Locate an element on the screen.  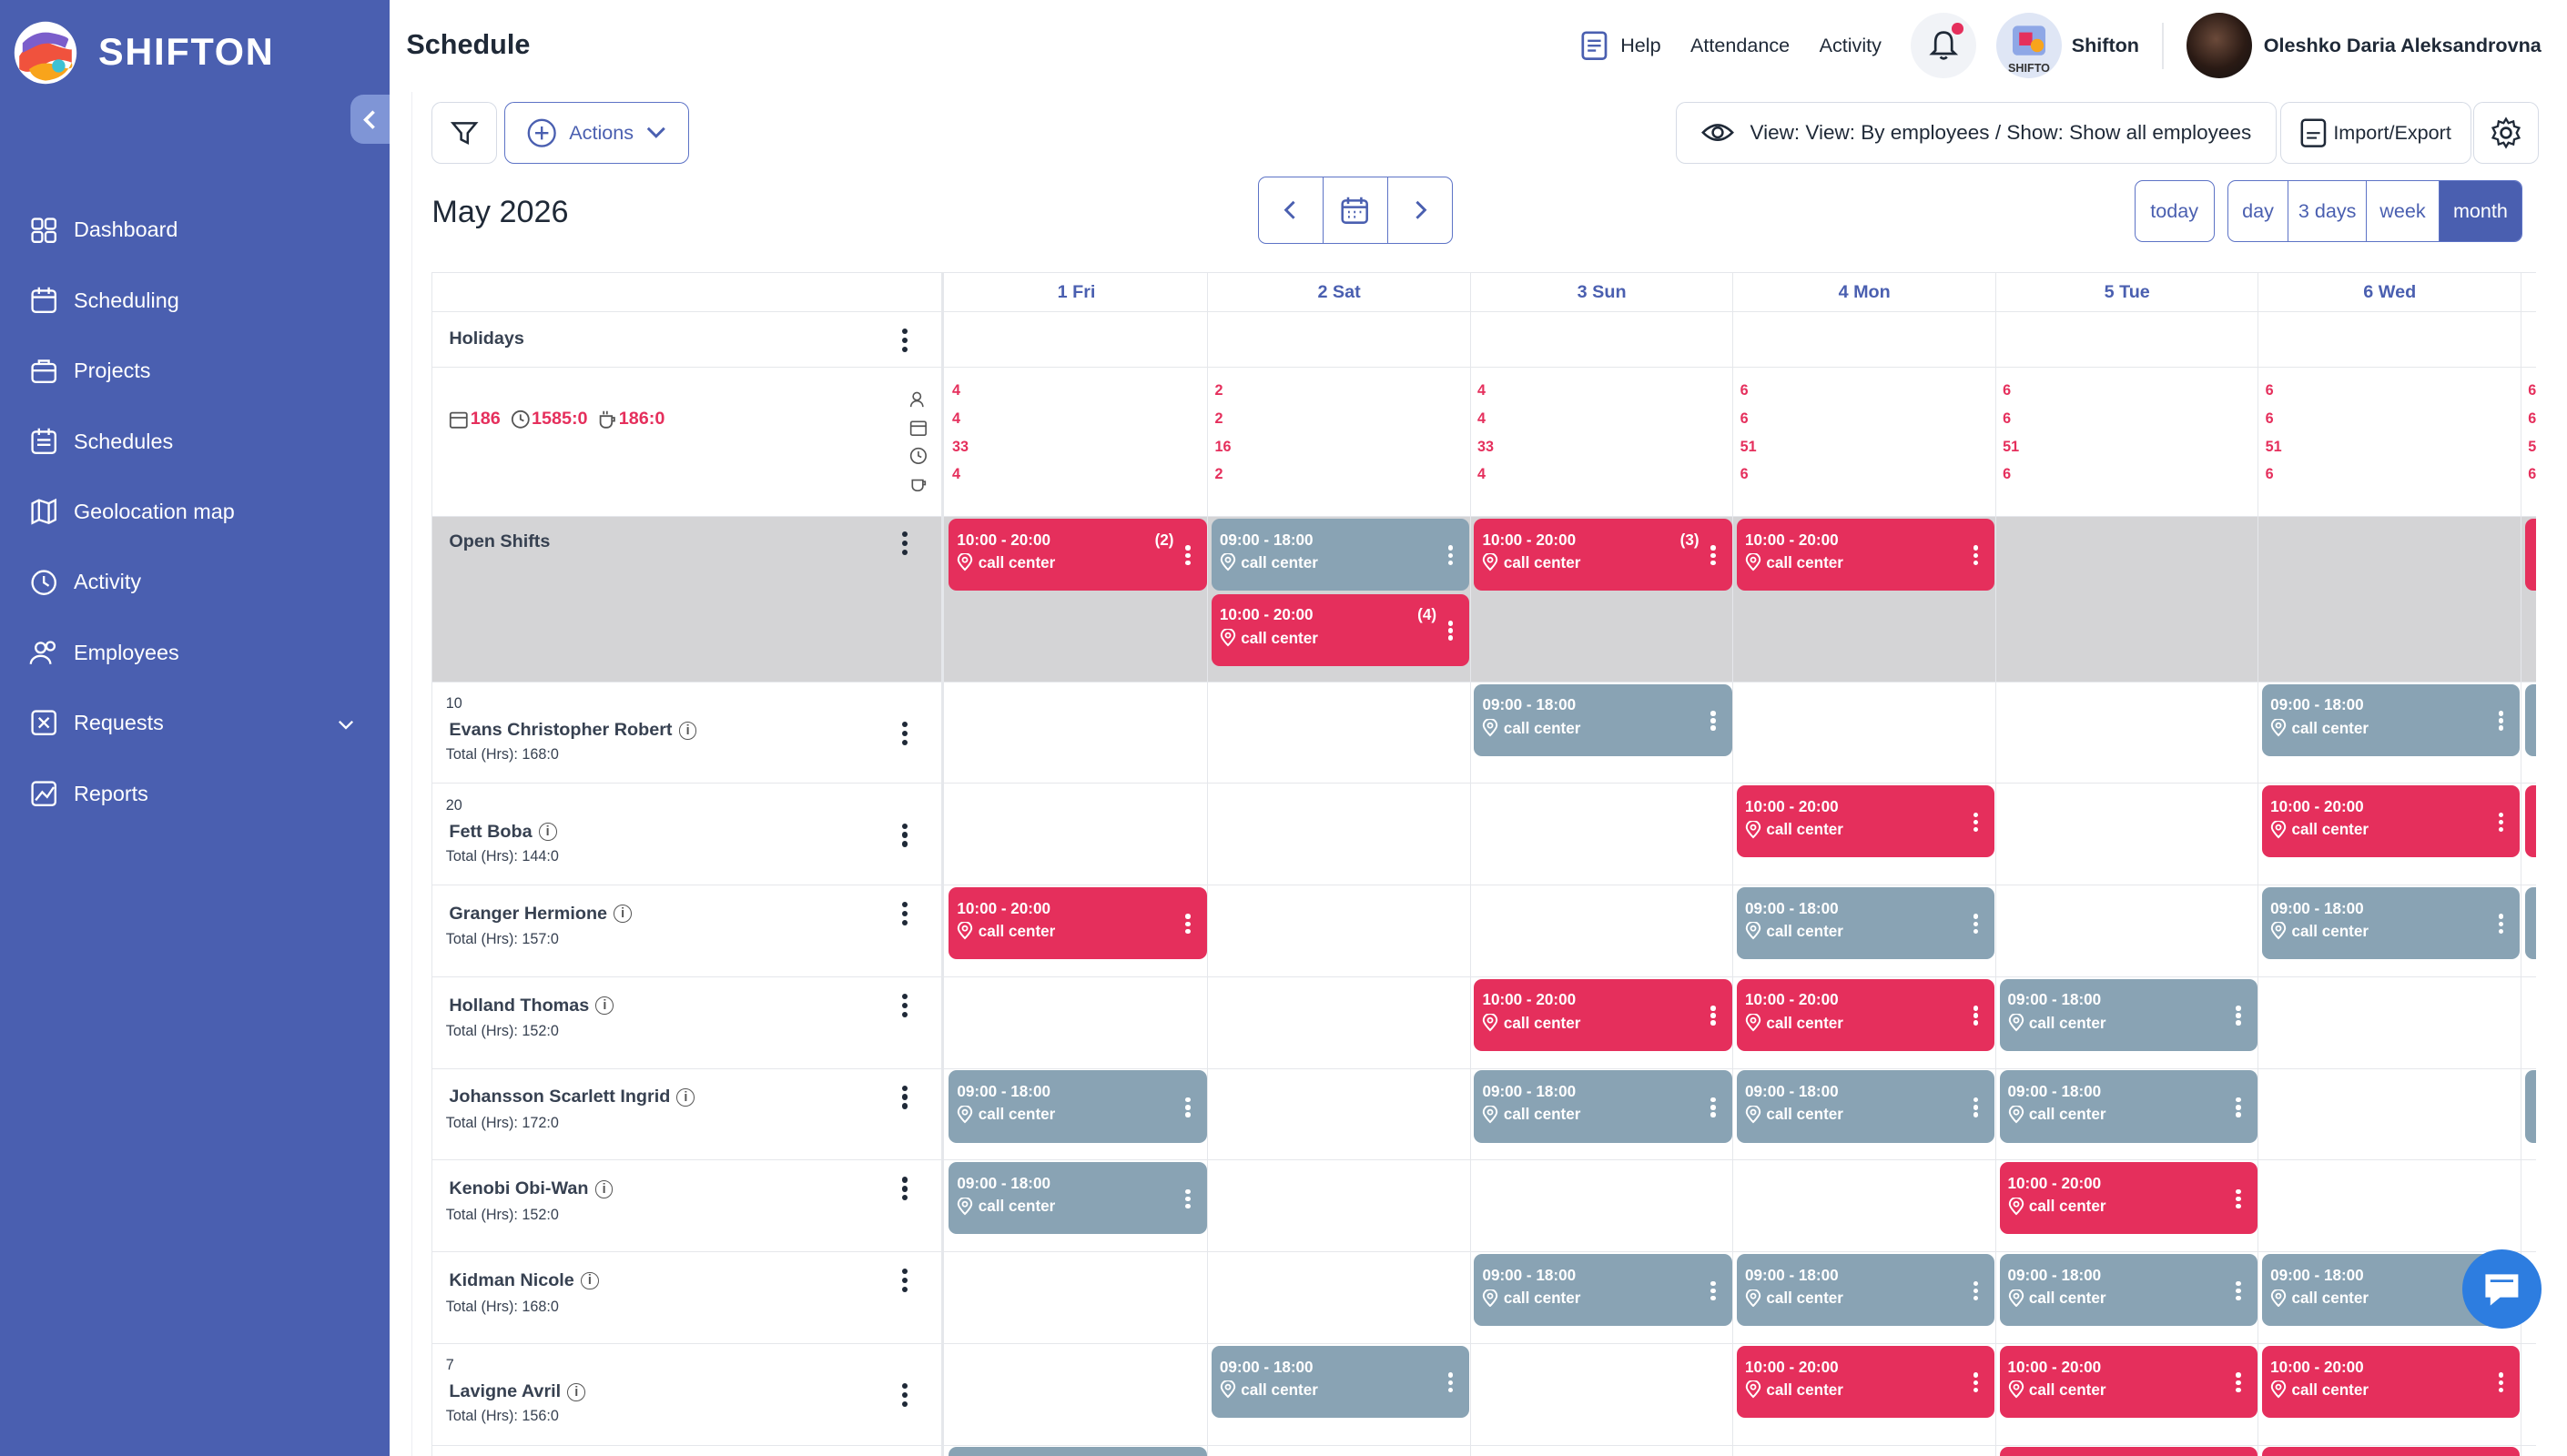
notifications-button is located at coordinates (1944, 46).